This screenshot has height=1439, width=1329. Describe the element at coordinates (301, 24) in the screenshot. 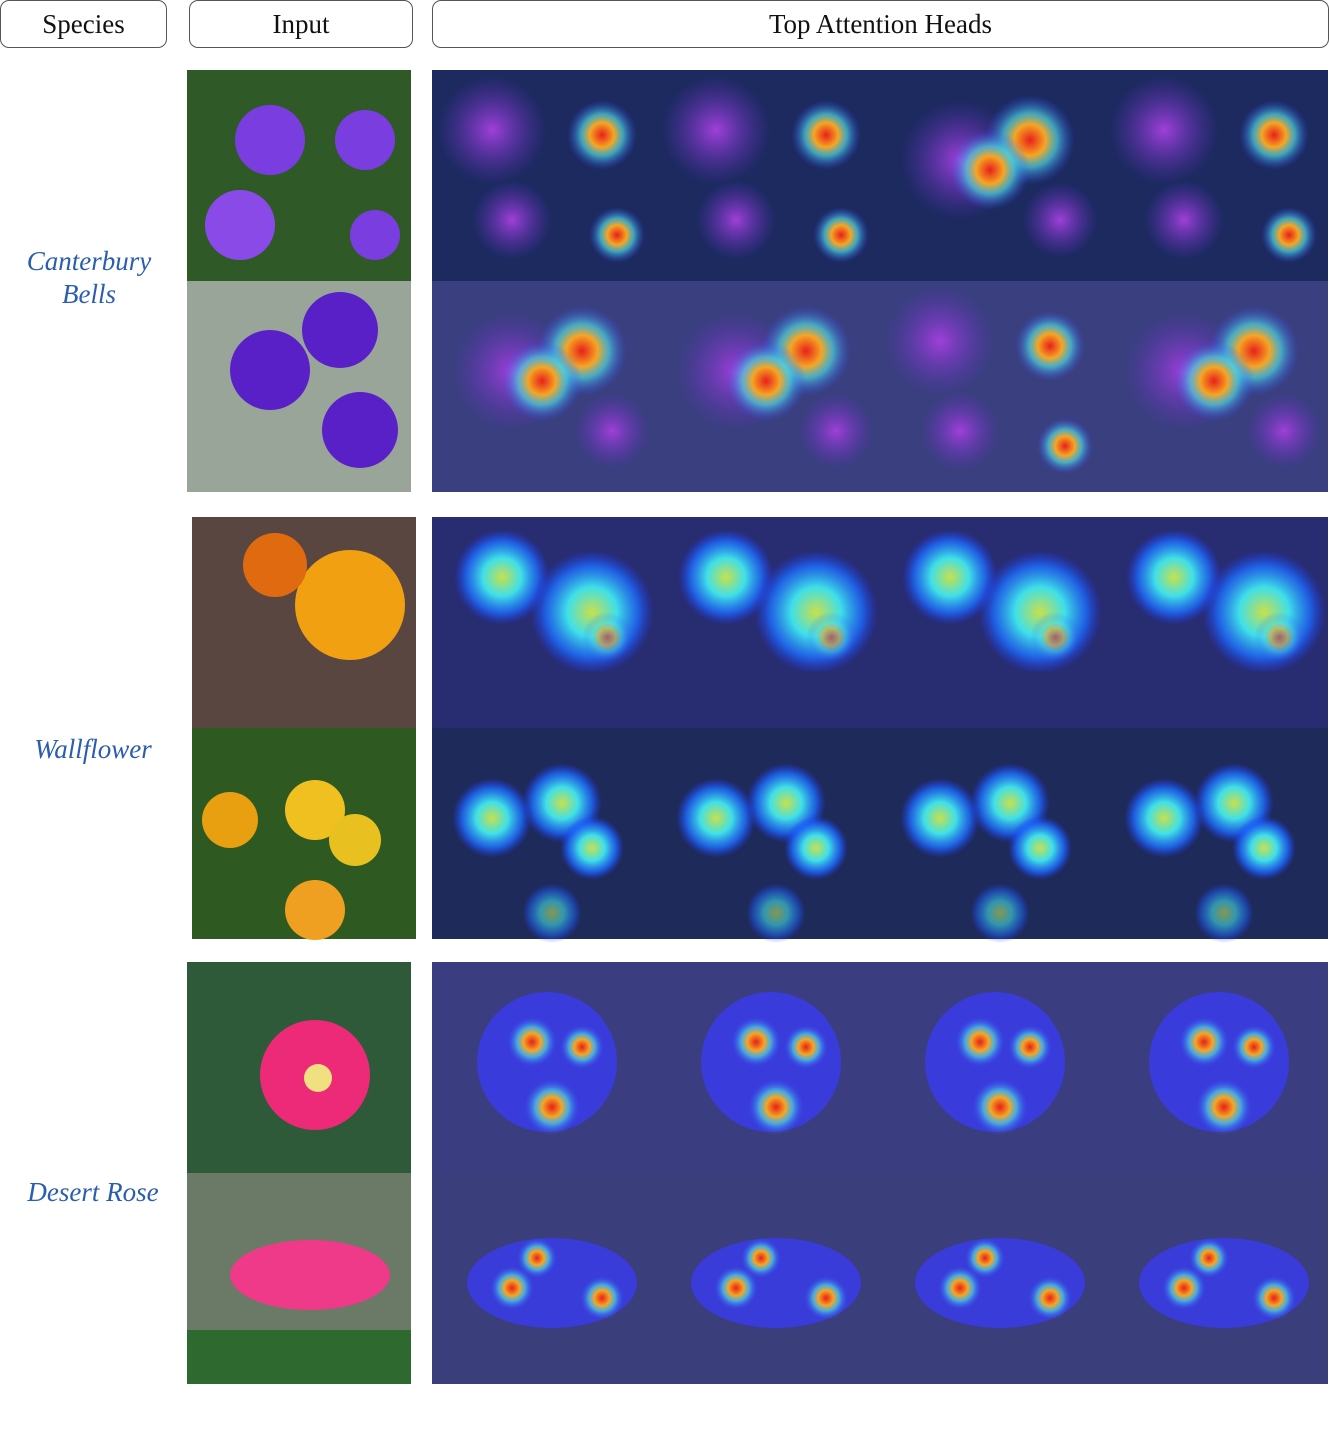

I see `input-header: Input` at that location.